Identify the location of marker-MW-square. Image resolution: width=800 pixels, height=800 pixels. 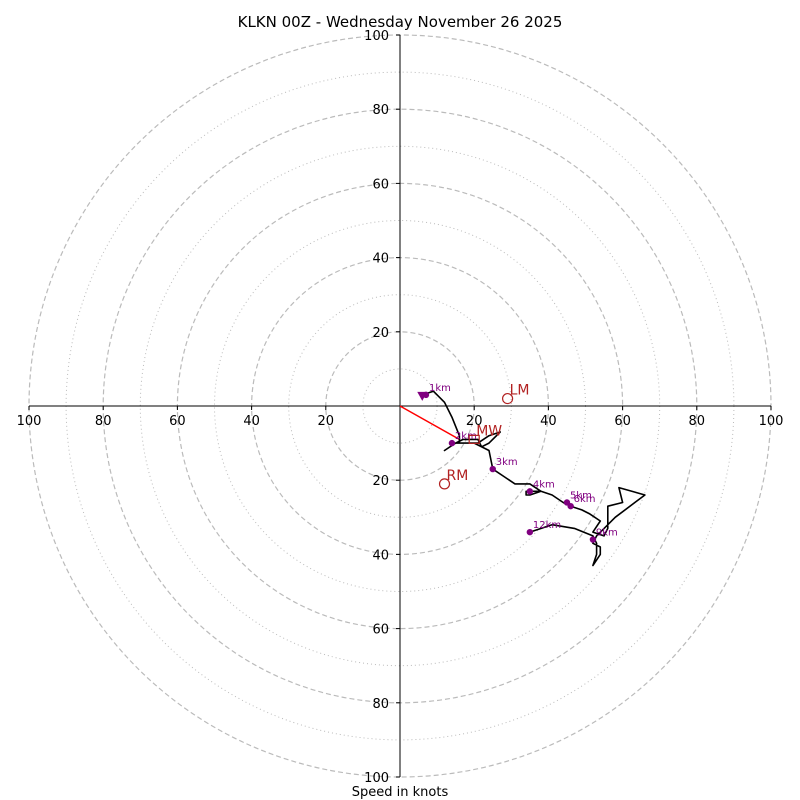
(474, 439).